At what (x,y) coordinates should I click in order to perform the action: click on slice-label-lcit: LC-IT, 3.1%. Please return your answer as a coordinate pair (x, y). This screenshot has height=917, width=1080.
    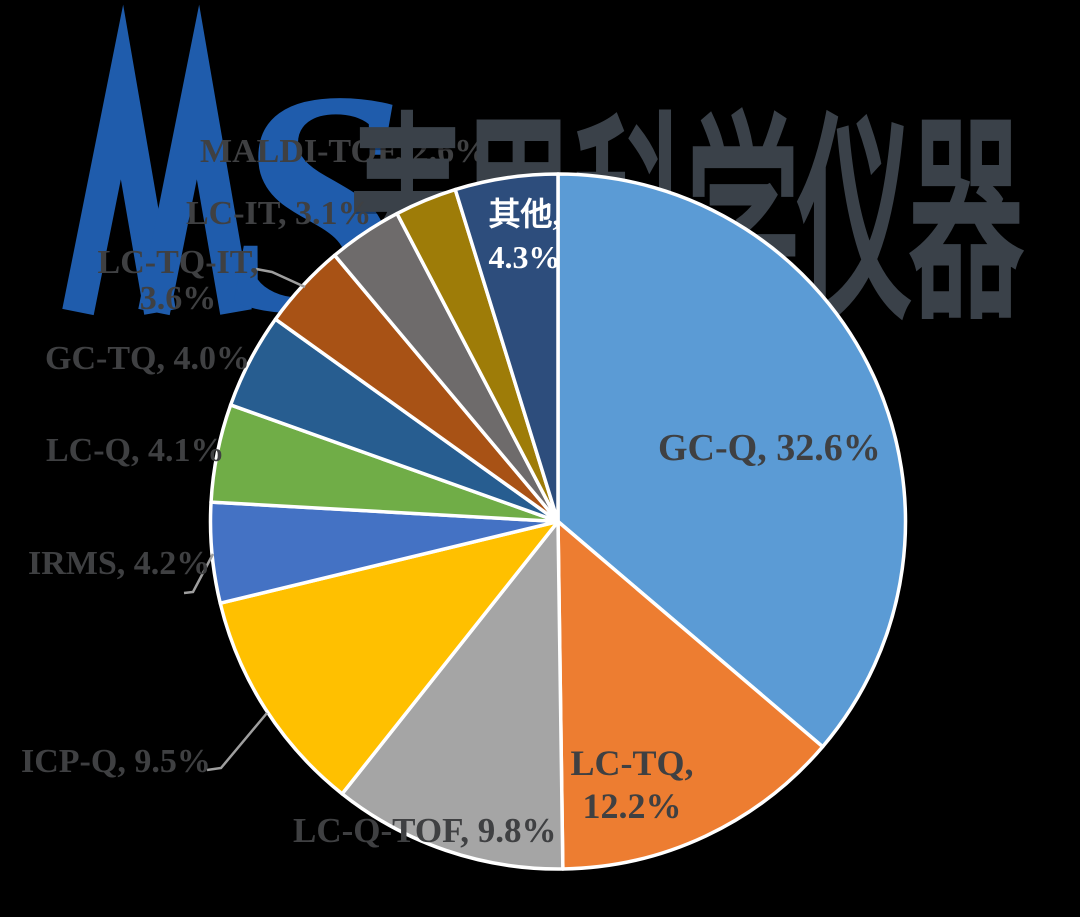
    Looking at the image, I should click on (279, 213).